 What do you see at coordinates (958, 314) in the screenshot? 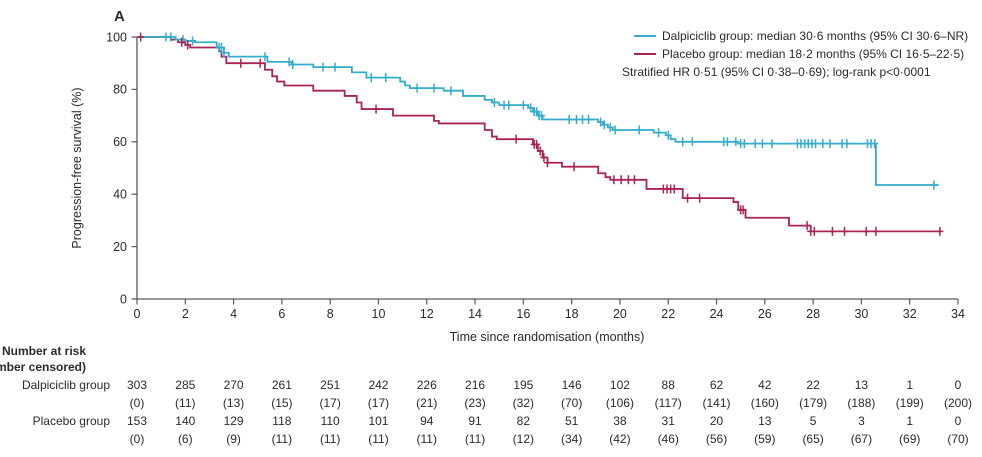
I see `x-tick-label: 34` at bounding box center [958, 314].